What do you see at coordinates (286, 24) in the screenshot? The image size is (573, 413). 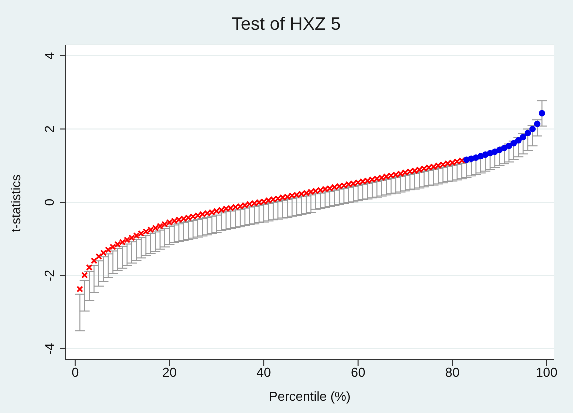 I see `chart-title: Test of HXZ 5` at bounding box center [286, 24].